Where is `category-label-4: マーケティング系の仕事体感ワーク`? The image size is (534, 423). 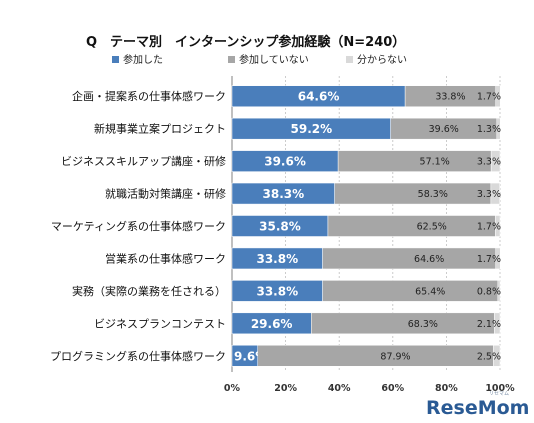
category-label-4: マーケティング系の仕事体感ワーク is located at coordinates (138, 226).